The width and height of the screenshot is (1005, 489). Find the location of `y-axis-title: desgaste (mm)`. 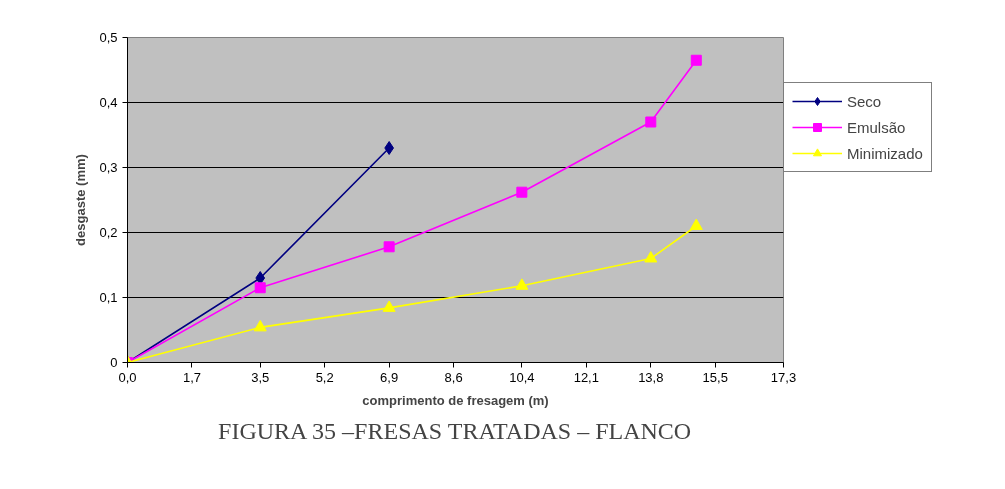

y-axis-title: desgaste (mm) is located at coordinates (81, 200).